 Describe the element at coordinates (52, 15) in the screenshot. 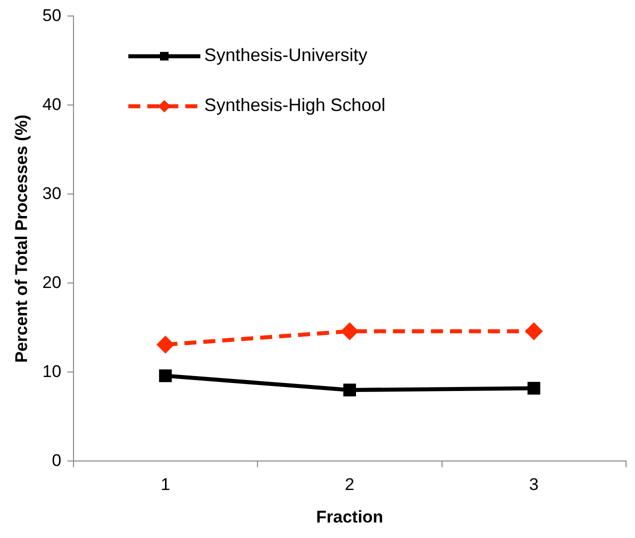

I see `y-tick-label: 50` at that location.